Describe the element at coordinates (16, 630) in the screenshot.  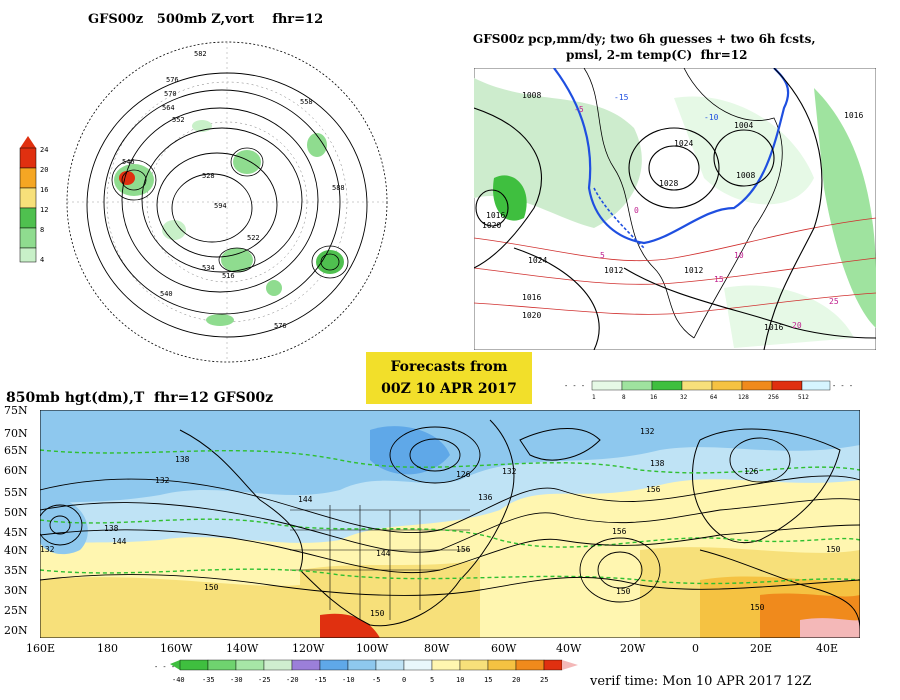
I see `lat-label: 20N` at that location.